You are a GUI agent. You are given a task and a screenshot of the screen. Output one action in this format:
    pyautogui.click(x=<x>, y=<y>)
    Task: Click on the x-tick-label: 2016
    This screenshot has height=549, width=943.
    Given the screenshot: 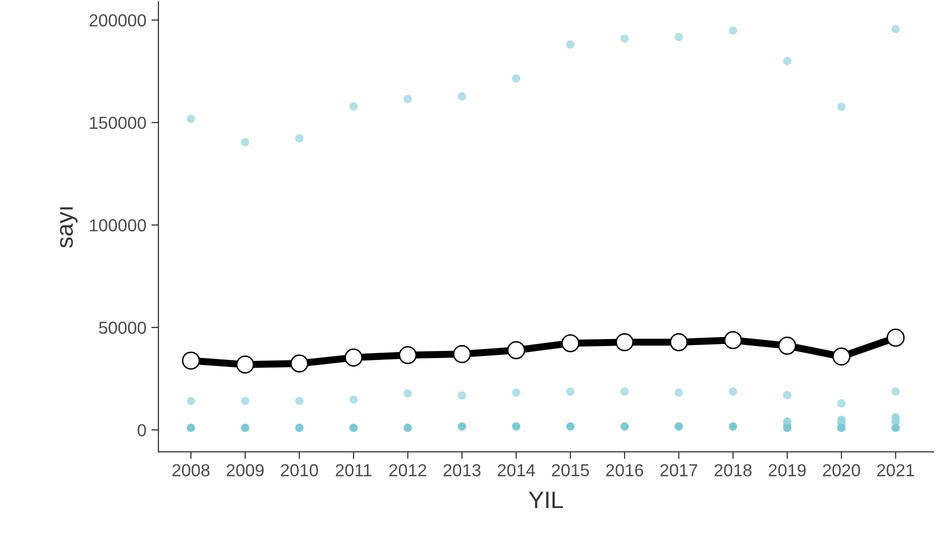 What is the action you would take?
    pyautogui.click(x=625, y=470)
    